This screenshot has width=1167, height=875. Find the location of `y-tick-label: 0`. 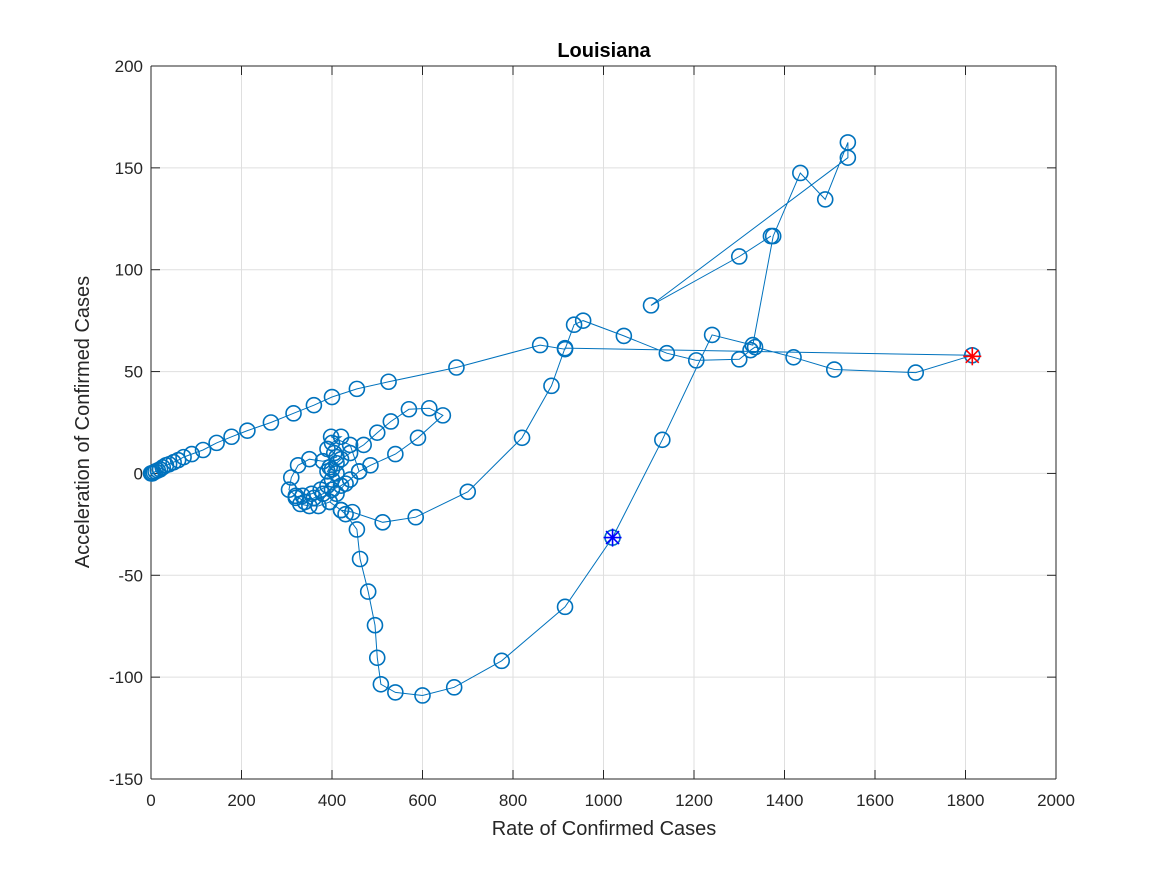

y-tick-label: 0 is located at coordinates (138, 473).